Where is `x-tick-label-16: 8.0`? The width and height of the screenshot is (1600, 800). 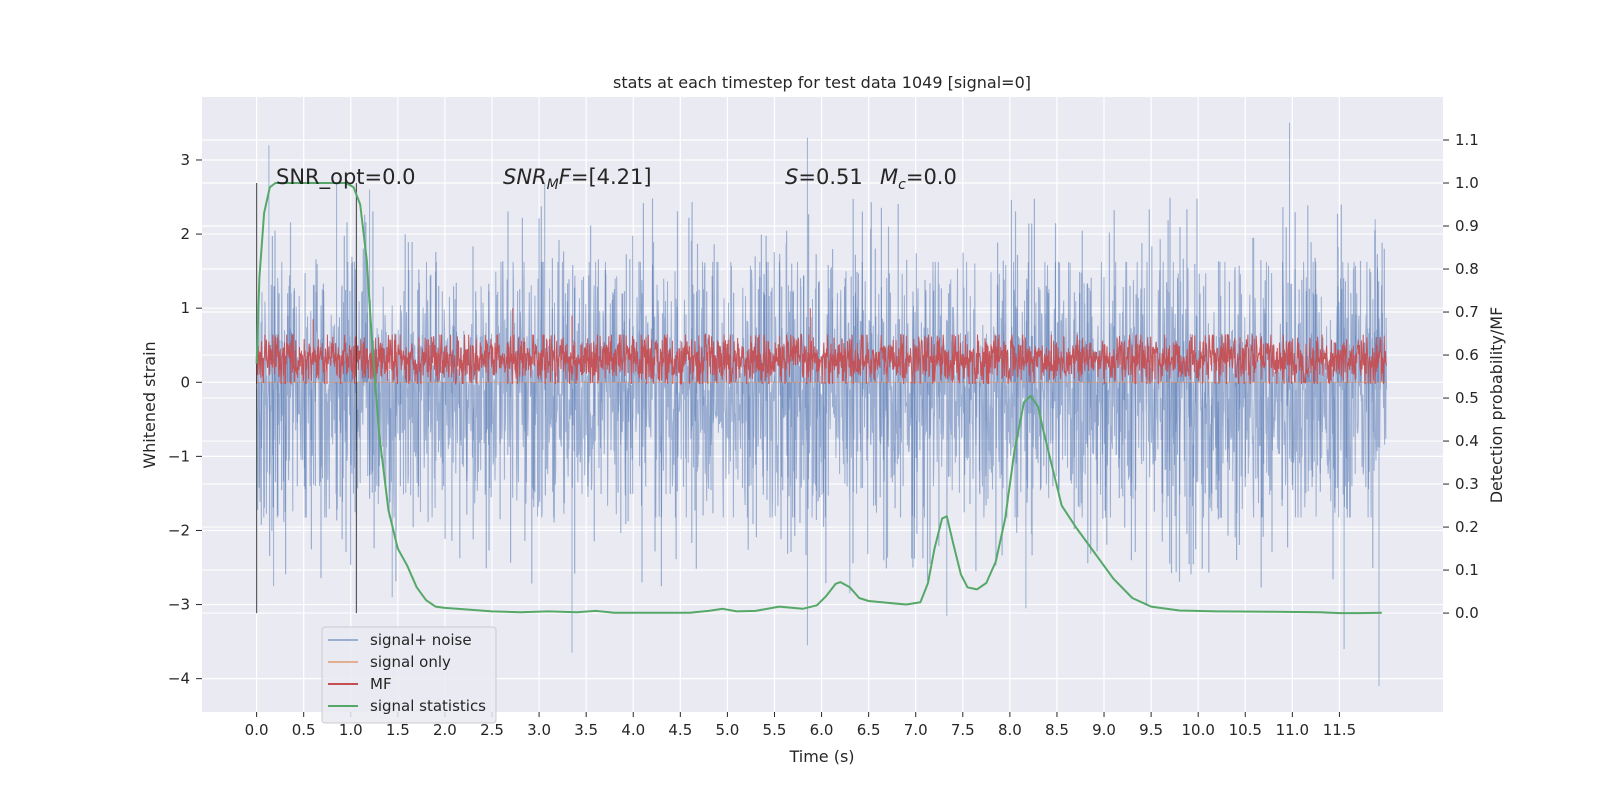 x-tick-label-16: 8.0 is located at coordinates (1010, 730).